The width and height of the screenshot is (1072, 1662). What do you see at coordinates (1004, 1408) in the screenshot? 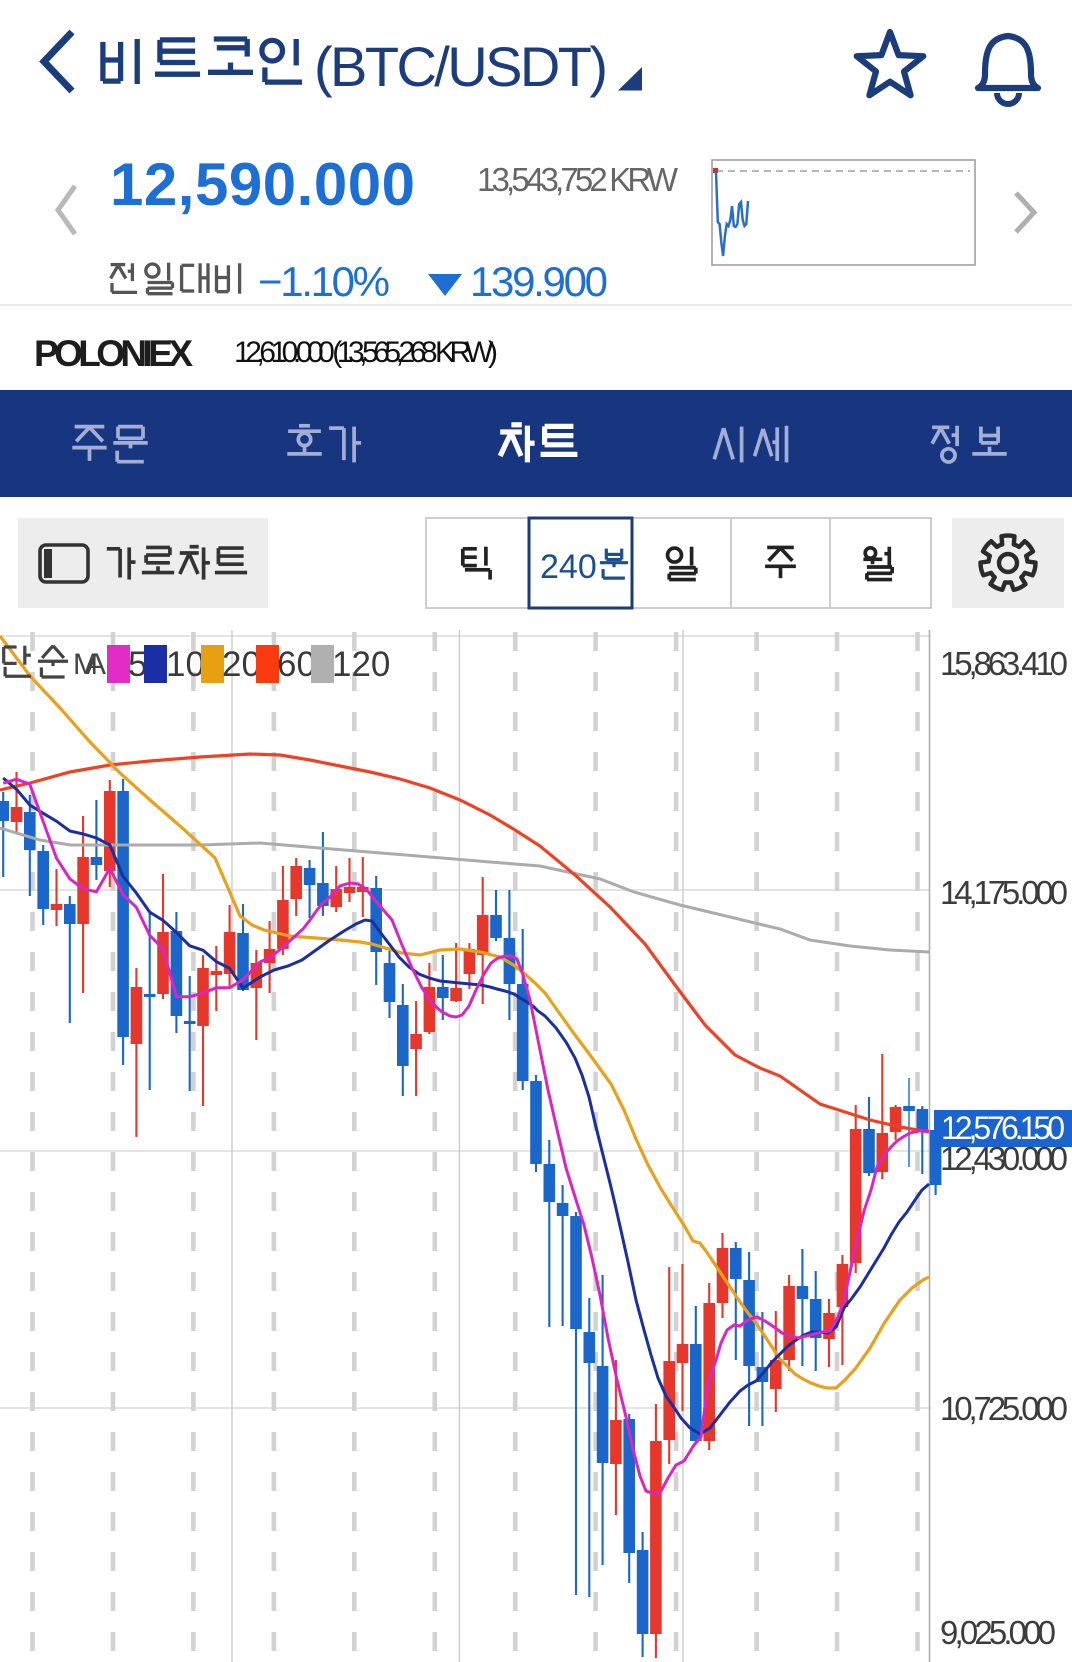
I see `svg-text: 10,725.000` at bounding box center [1004, 1408].